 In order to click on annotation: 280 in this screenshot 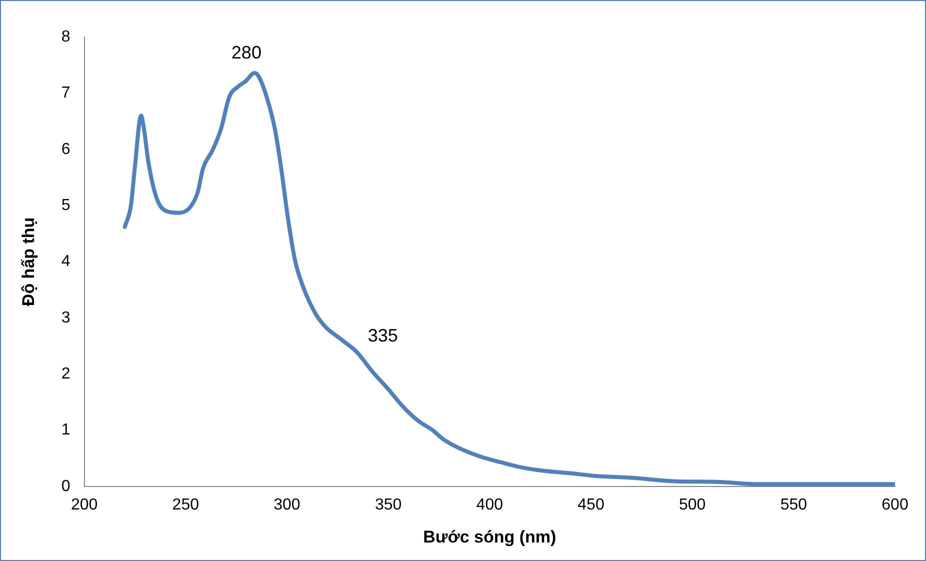, I will do `click(246, 52)`.